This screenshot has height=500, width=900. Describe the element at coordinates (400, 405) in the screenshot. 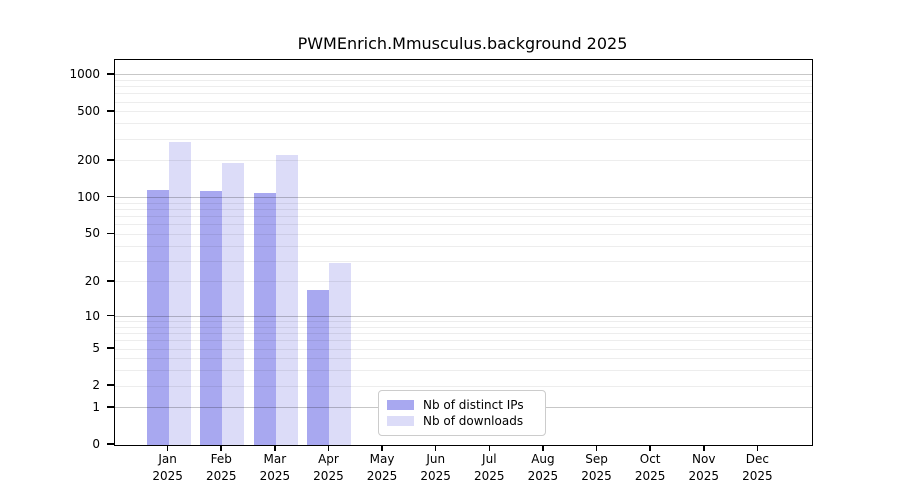

I see `legend-swatch-distinct-ips` at that location.